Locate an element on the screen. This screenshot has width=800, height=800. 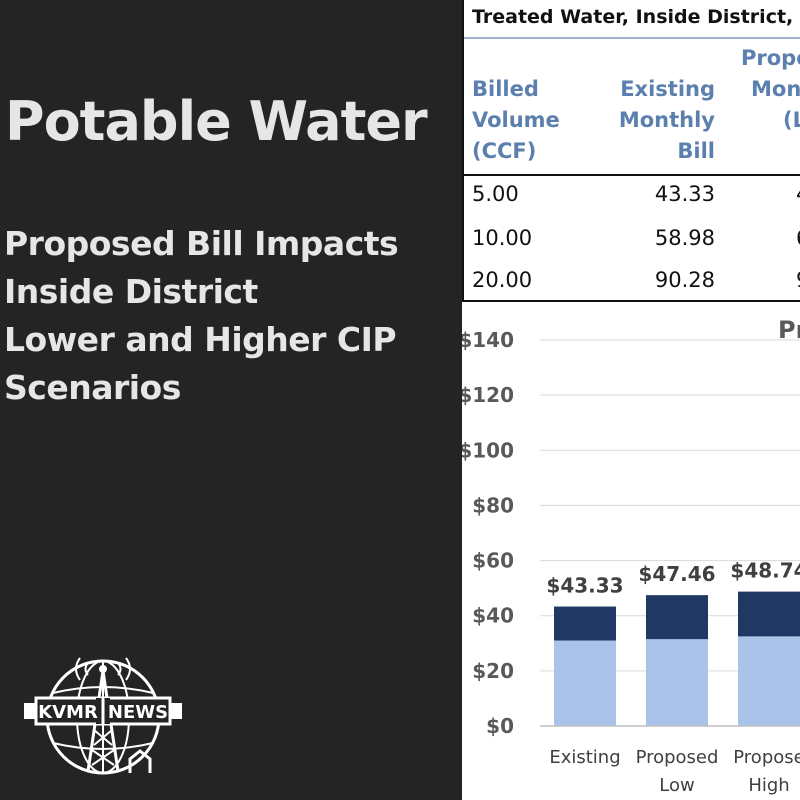
x-category-label: High is located at coordinates (768, 785).